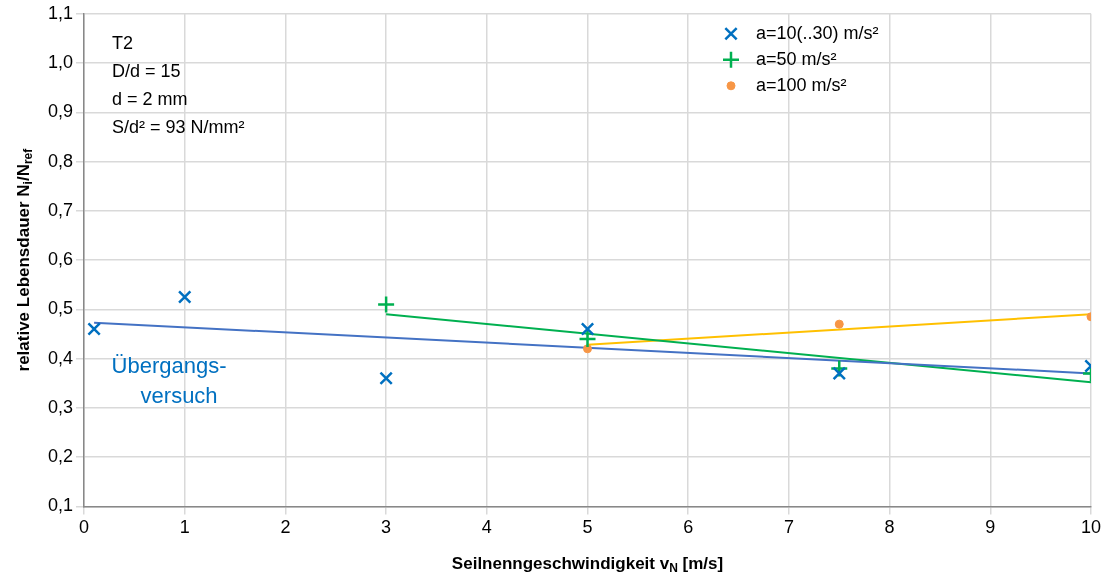  I want to click on x-tick-label: 7, so click(788, 527).